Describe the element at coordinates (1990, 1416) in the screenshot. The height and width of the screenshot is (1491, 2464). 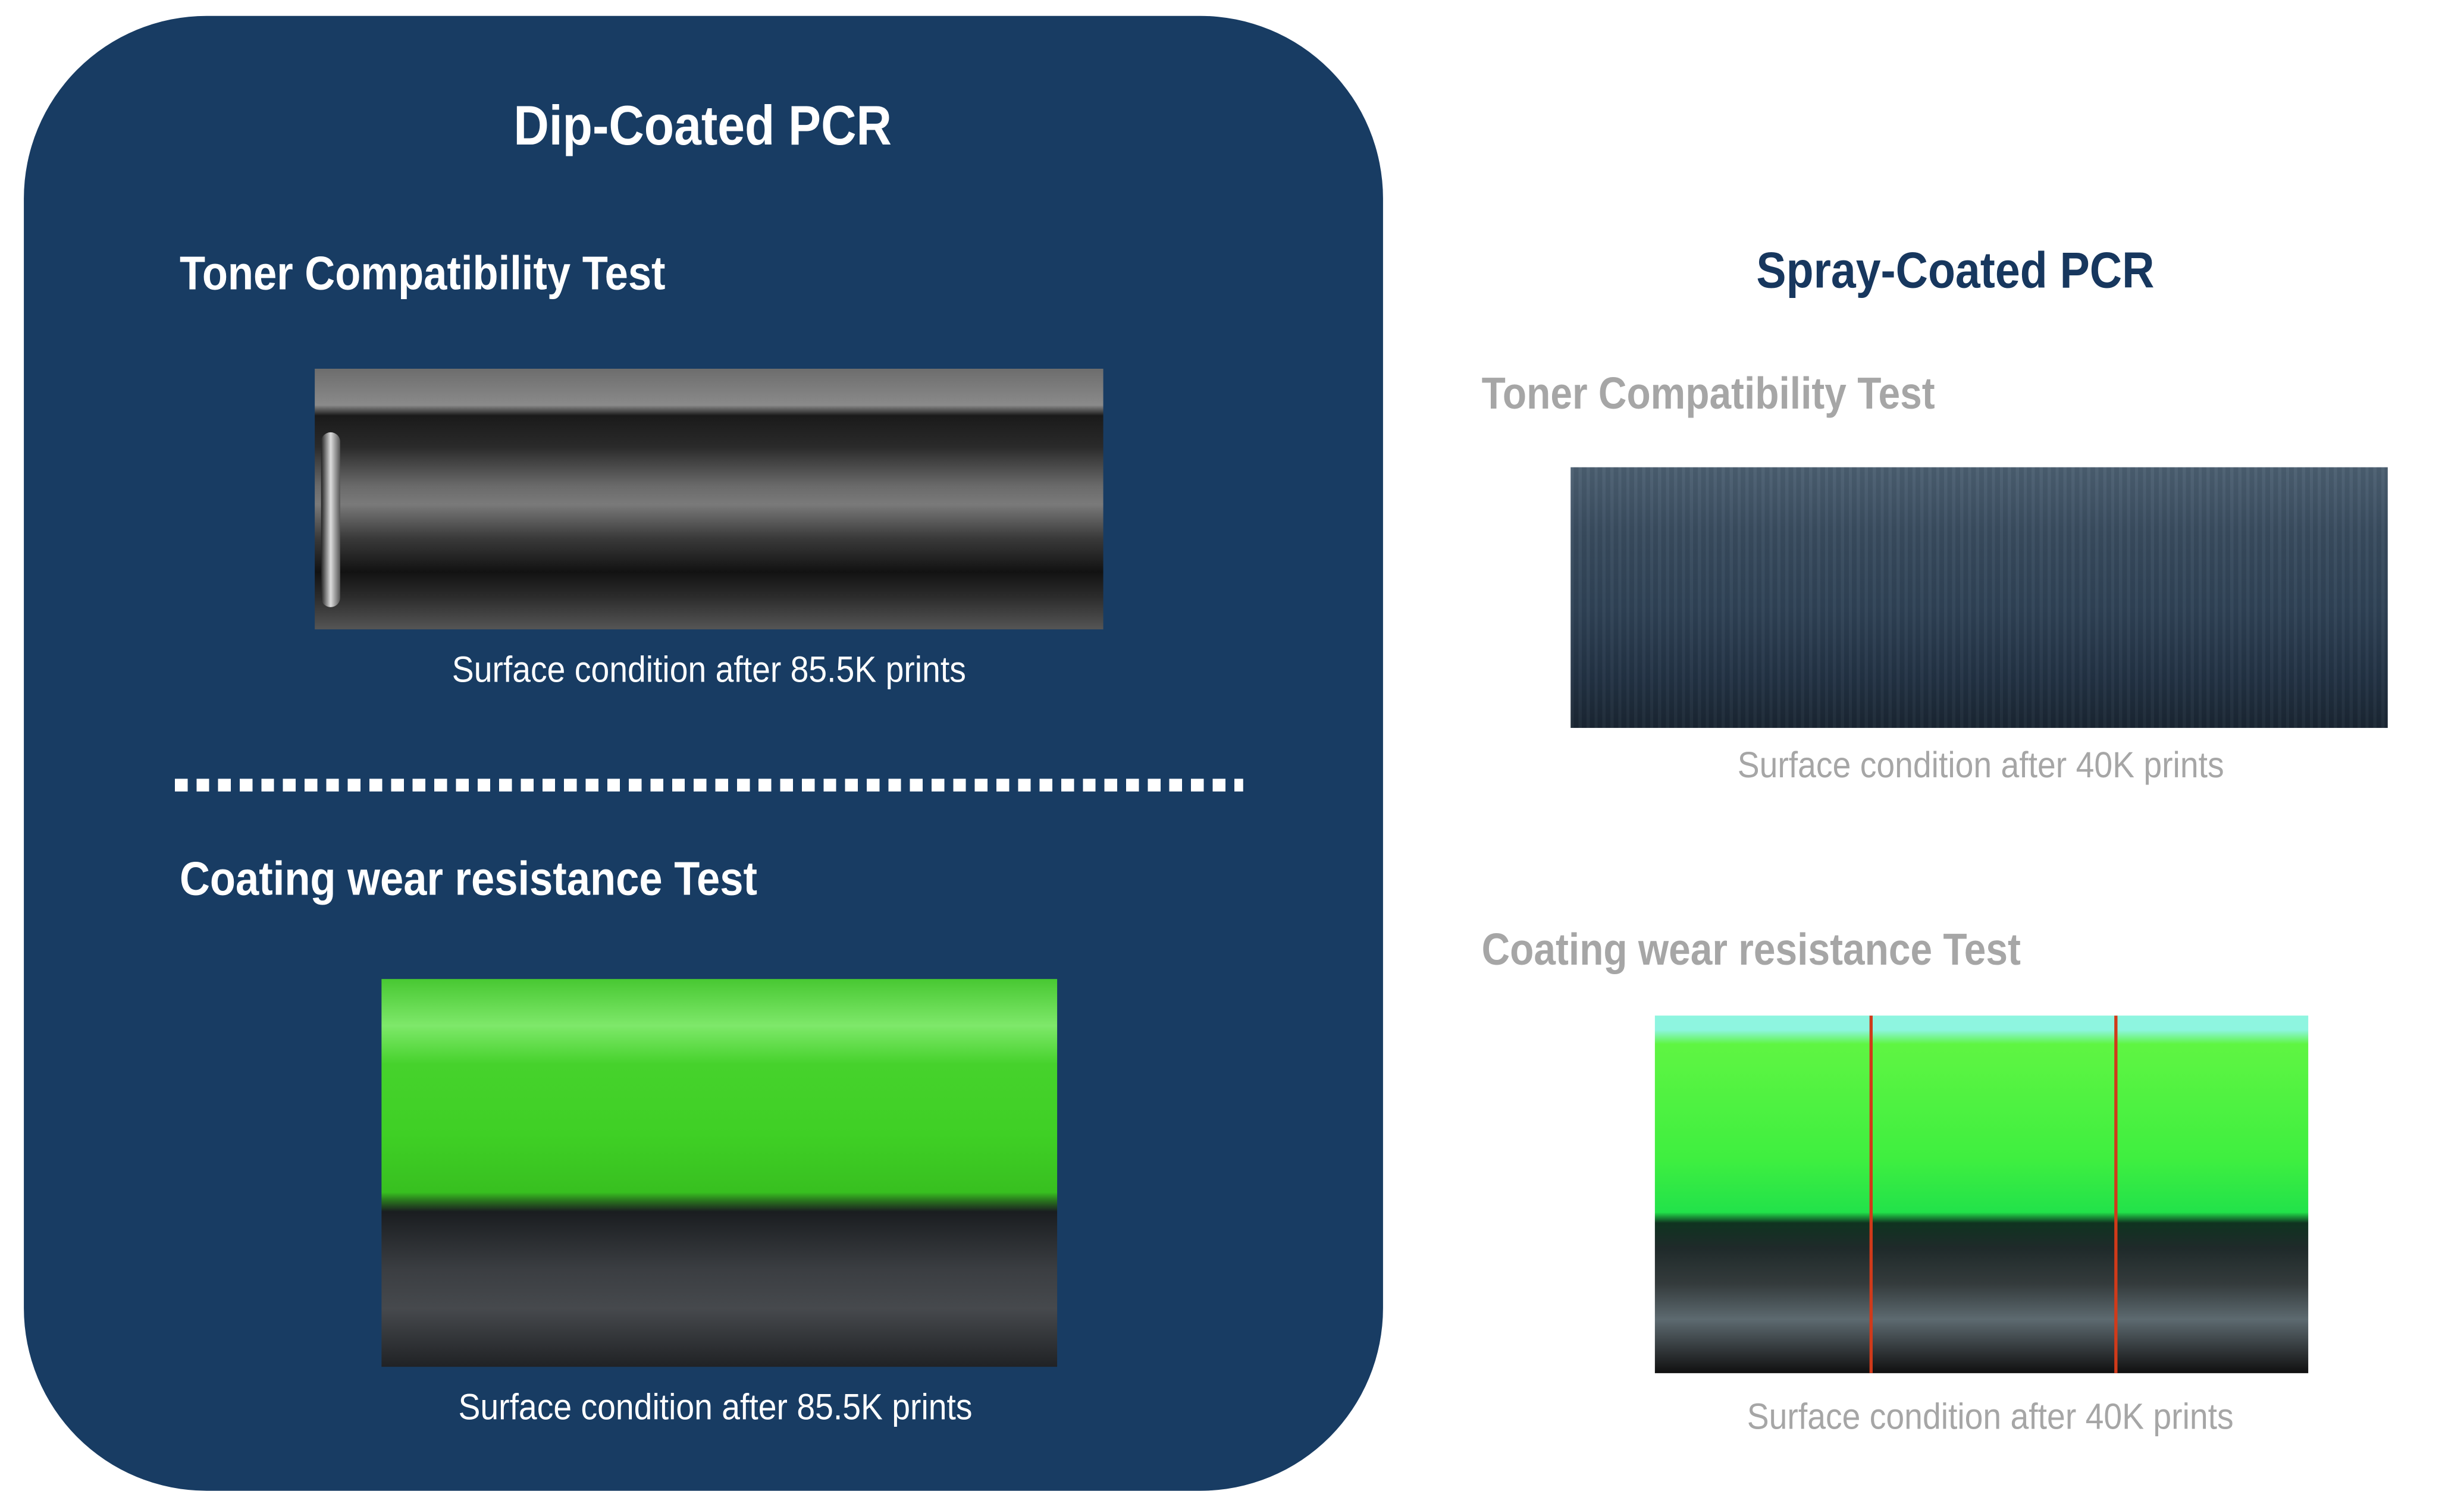
I see `spray-wear-caption: Surface condition after 40K prints` at that location.